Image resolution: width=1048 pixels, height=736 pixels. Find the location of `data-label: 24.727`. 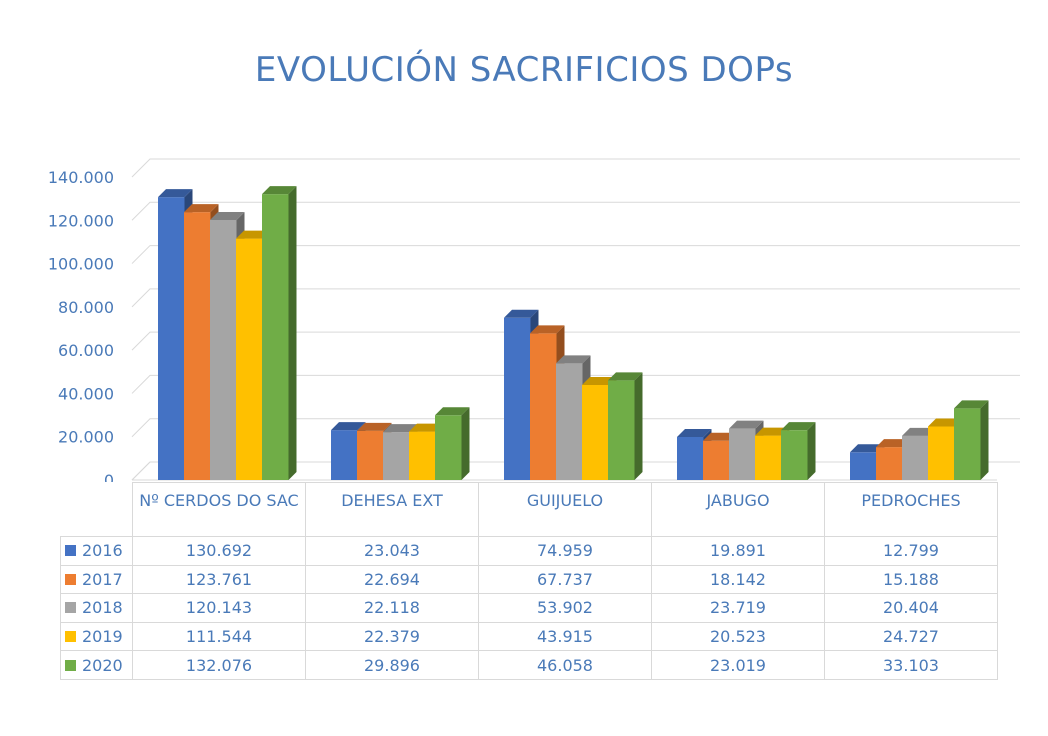

data-label: 24.727 is located at coordinates (911, 636).